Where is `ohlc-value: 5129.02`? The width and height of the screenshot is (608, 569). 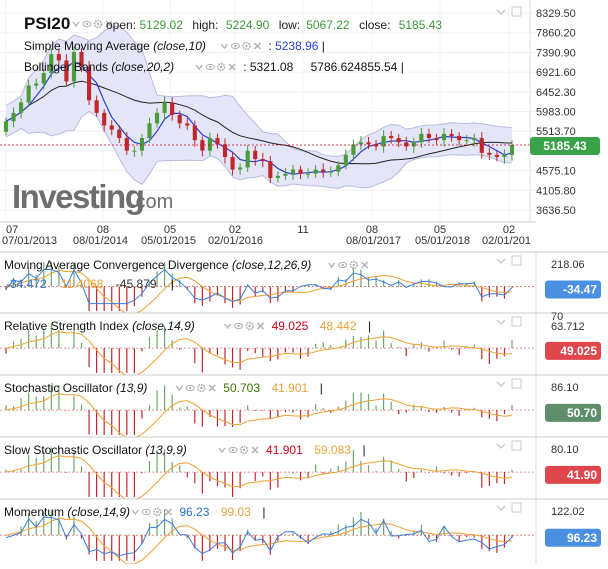
ohlc-value: 5129.02 is located at coordinates (162, 25).